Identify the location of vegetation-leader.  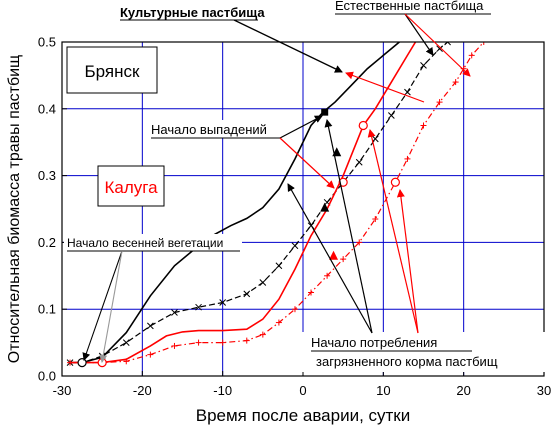
(102, 305).